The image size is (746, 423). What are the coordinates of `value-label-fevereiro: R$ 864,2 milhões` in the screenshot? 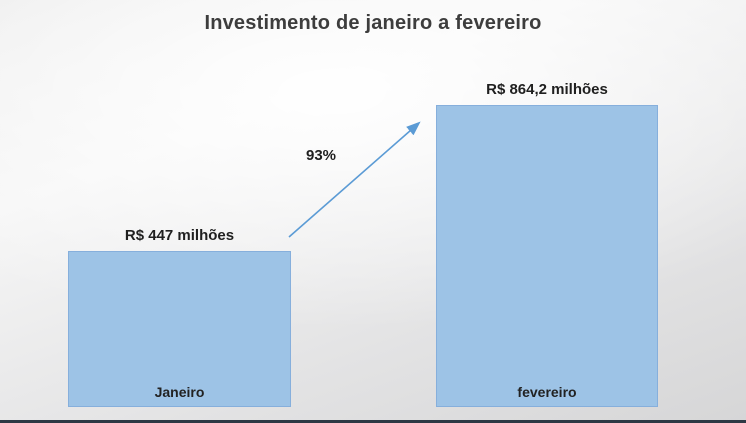 It's located at (547, 89).